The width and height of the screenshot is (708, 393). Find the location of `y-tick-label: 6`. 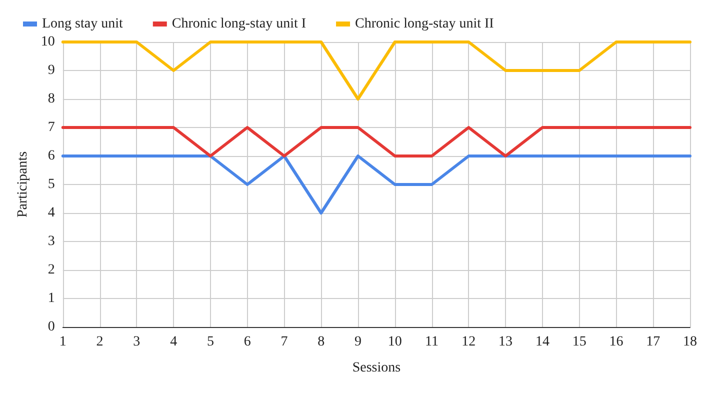

y-tick-label: 6 is located at coordinates (51, 156).